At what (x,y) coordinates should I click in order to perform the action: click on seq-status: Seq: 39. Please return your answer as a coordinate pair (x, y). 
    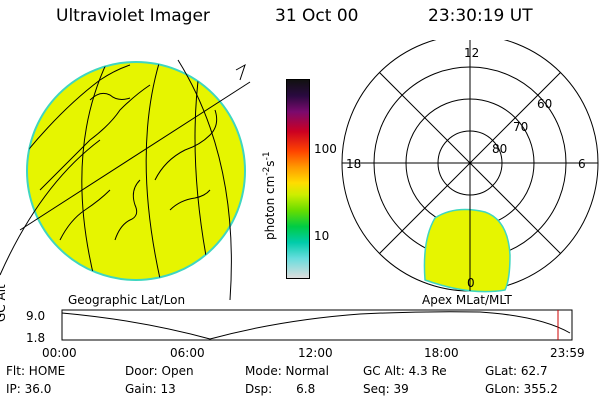
    Looking at the image, I should click on (386, 389).